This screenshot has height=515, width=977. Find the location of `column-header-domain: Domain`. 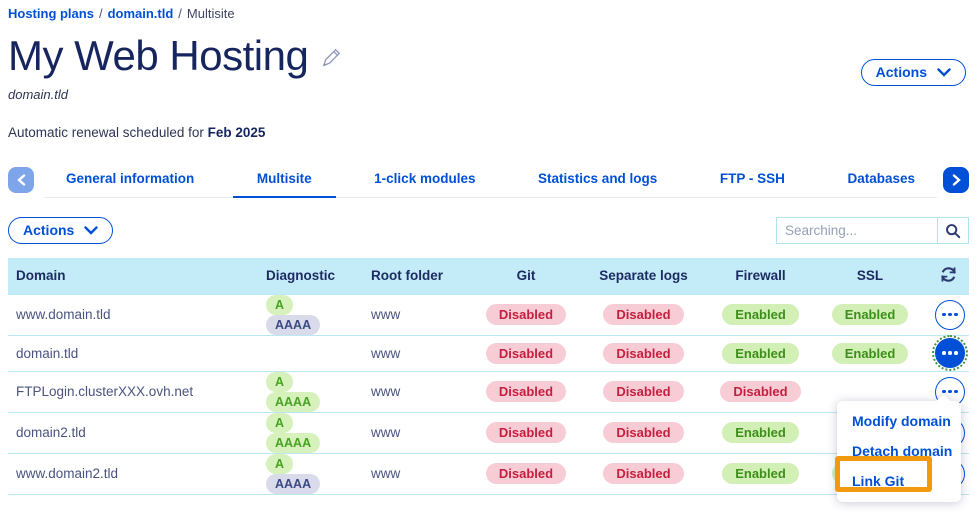

column-header-domain: Domain is located at coordinates (133, 276).